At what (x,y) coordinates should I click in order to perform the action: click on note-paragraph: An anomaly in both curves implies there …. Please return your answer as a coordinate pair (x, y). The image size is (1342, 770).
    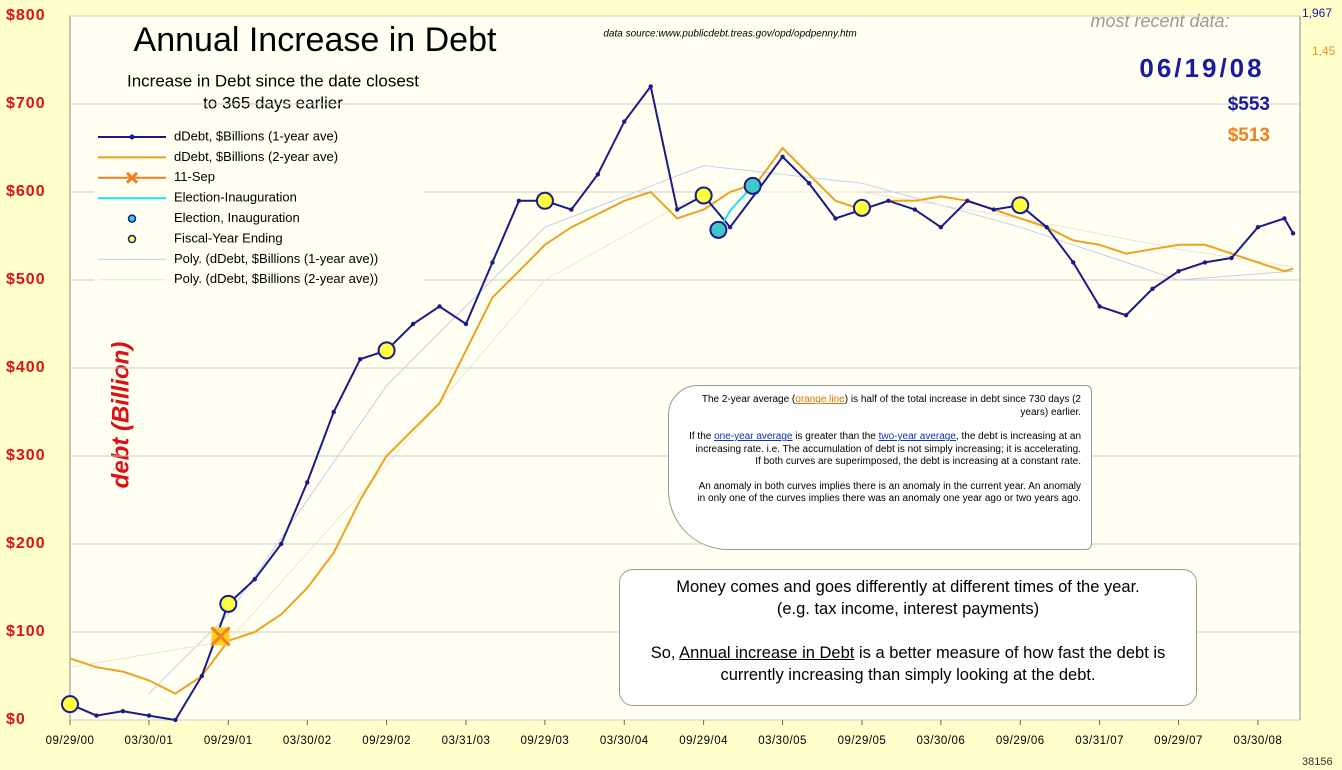
    Looking at the image, I should click on (885, 493).